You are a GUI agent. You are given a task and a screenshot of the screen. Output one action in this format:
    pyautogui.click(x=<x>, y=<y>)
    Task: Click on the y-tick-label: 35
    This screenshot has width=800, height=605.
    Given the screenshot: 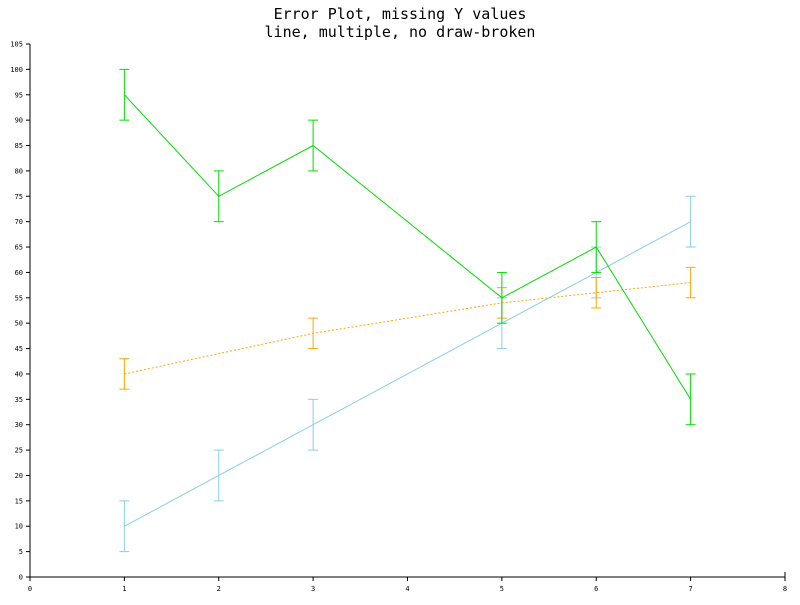 What is the action you would take?
    pyautogui.click(x=19, y=400)
    